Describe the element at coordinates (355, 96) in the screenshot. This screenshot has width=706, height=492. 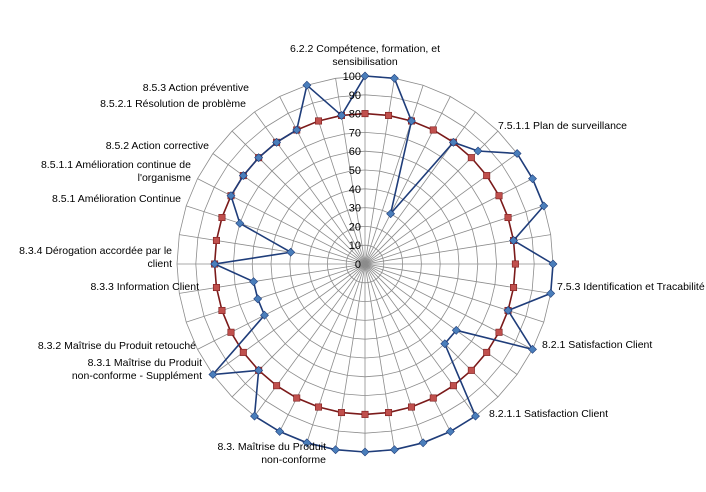
I see `tick-label: 90` at that location.